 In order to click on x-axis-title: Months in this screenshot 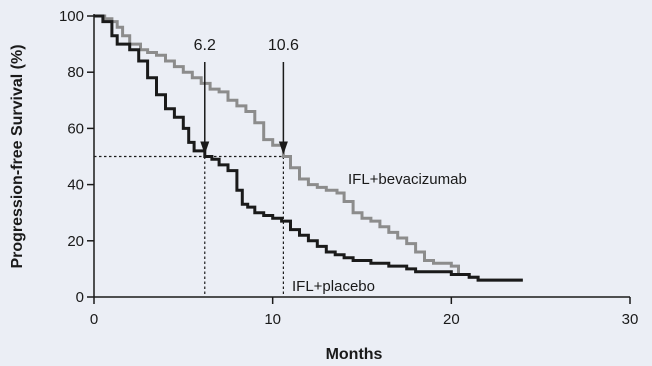, I will do `click(354, 354)`.